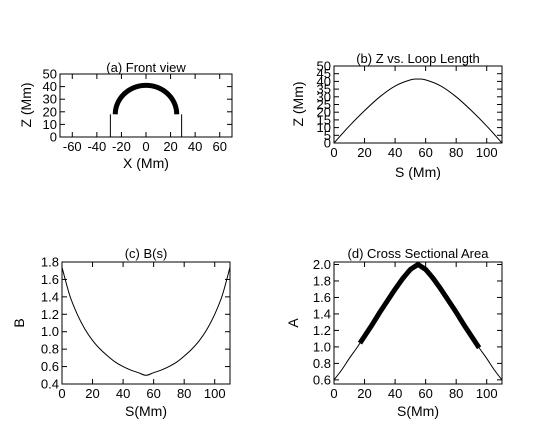 Image resolution: width=545 pixels, height=436 pixels. I want to click on panel-b-xtick-label: 40, so click(395, 152).